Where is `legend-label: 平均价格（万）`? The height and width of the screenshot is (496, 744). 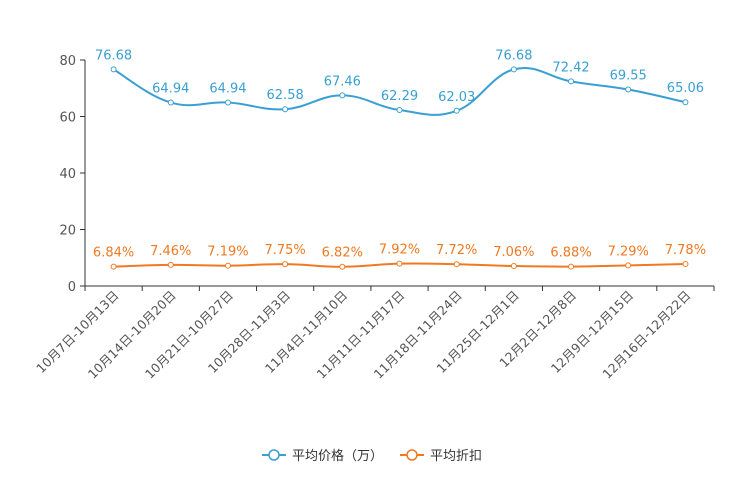
legend-label: 平均价格（万） is located at coordinates (337, 456).